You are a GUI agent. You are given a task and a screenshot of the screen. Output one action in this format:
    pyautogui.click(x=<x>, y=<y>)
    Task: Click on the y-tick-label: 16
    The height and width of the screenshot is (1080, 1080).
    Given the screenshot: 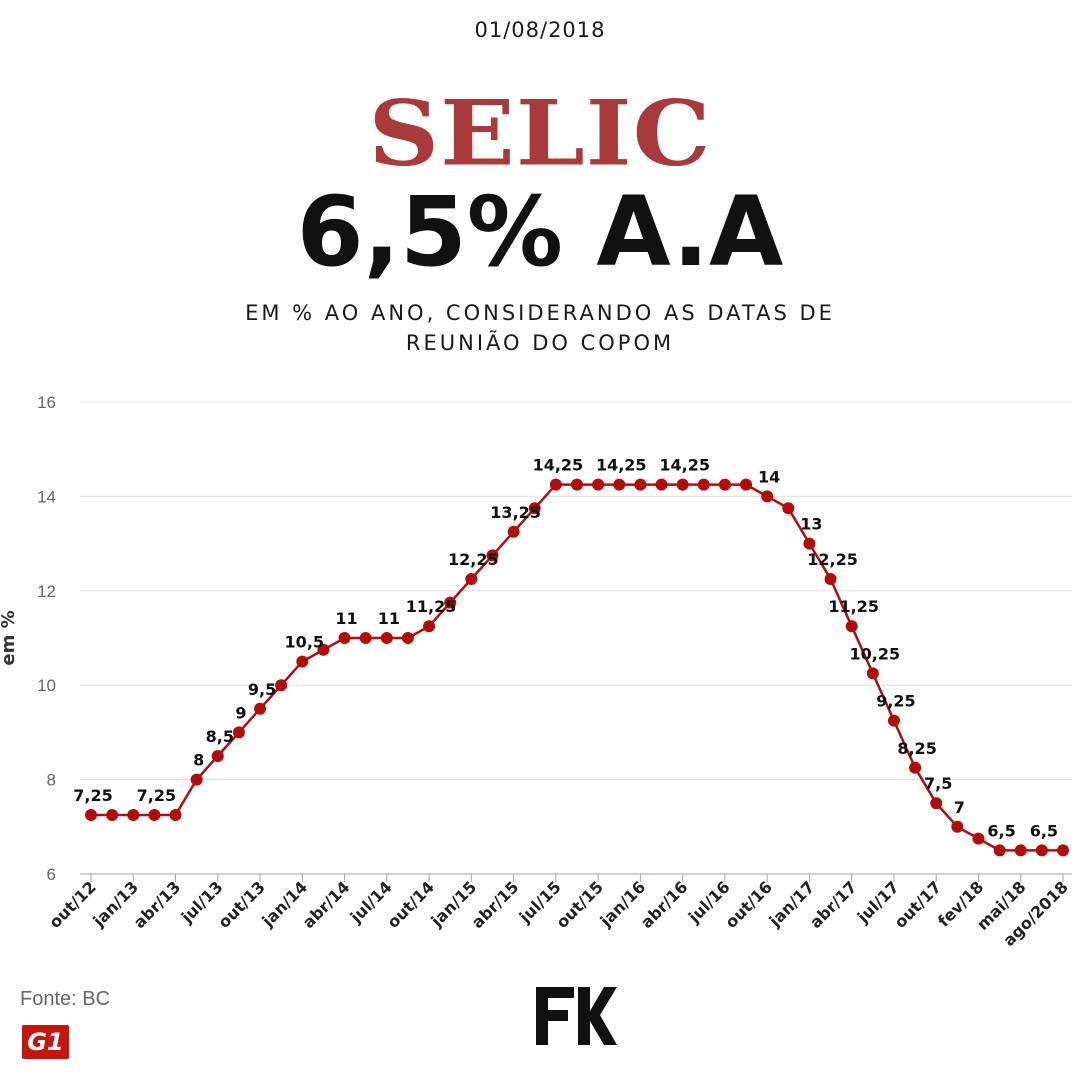 What is the action you would take?
    pyautogui.click(x=46, y=402)
    